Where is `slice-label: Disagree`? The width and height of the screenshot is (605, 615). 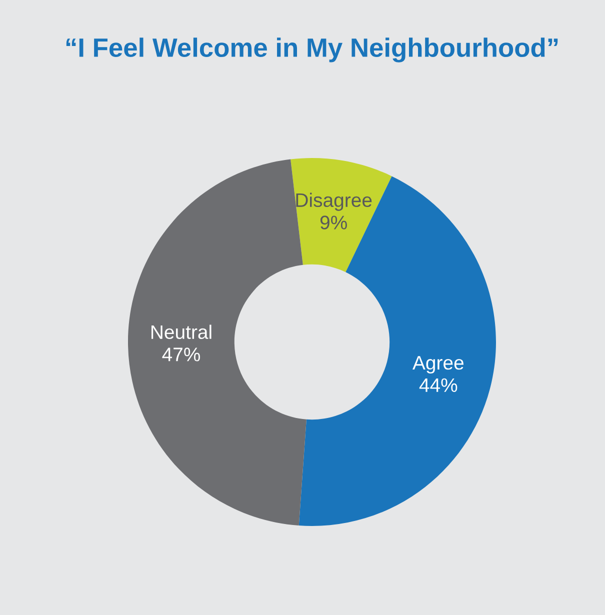 slice-label: Disagree is located at coordinates (334, 201).